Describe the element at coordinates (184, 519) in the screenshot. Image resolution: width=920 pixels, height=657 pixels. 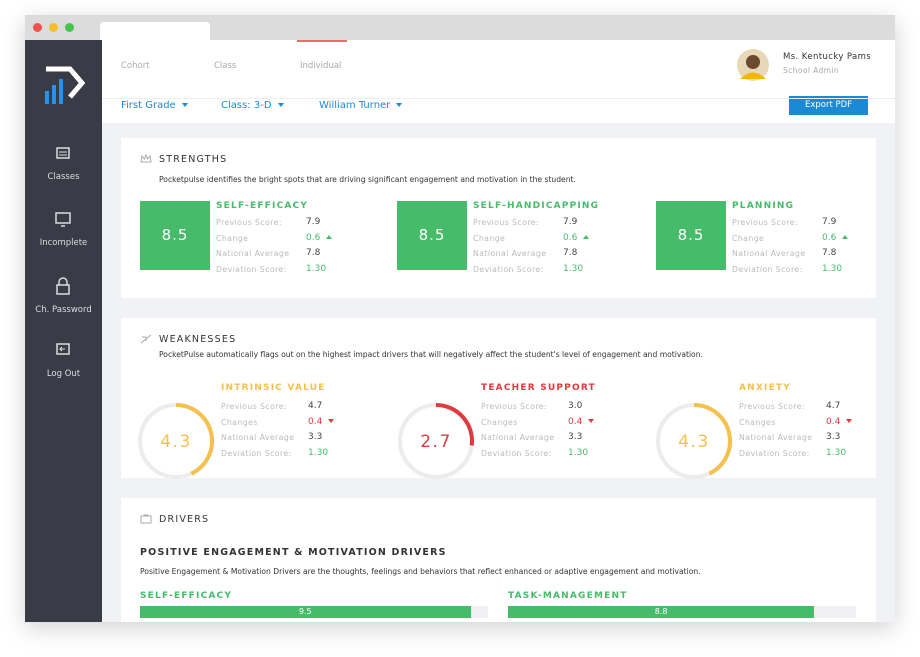
I see `section-title: DRIVERS` at that location.